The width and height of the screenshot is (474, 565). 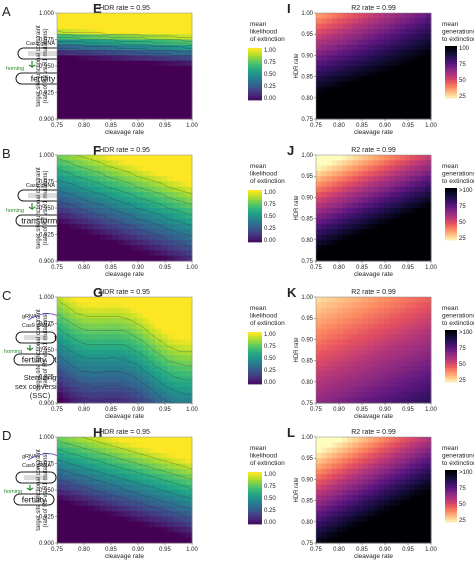 I want to click on cas9-label: Cas9 gRNA, so click(x=40, y=44).